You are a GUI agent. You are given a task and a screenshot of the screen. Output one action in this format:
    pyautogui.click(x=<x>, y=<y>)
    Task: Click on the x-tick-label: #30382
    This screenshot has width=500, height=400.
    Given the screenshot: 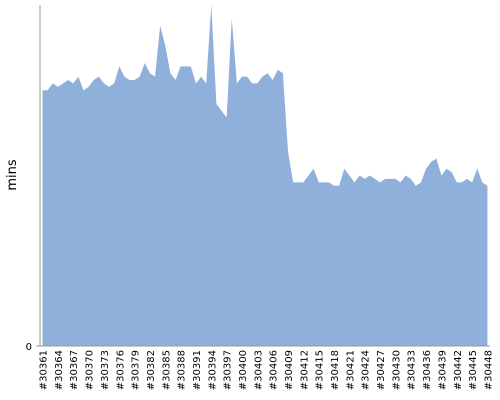 What is the action you would take?
    pyautogui.click(x=151, y=370)
    